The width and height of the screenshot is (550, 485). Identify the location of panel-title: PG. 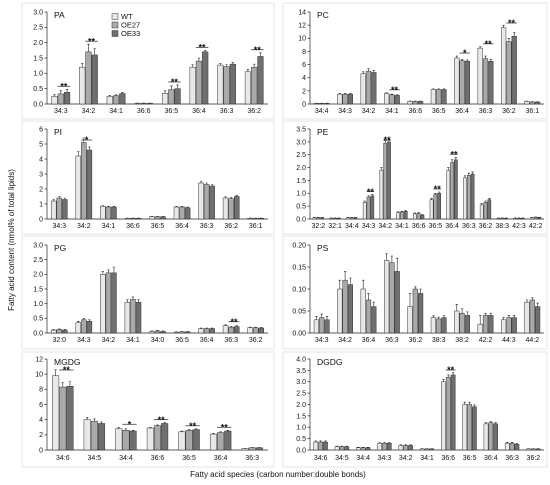
(60, 248).